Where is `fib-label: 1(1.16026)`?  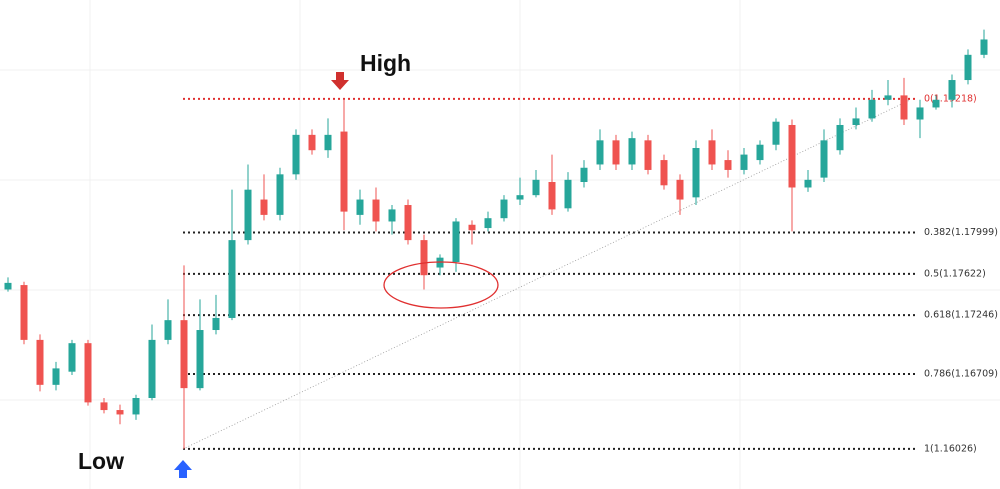
fib-label: 1(1.16026) is located at coordinates (950, 448).